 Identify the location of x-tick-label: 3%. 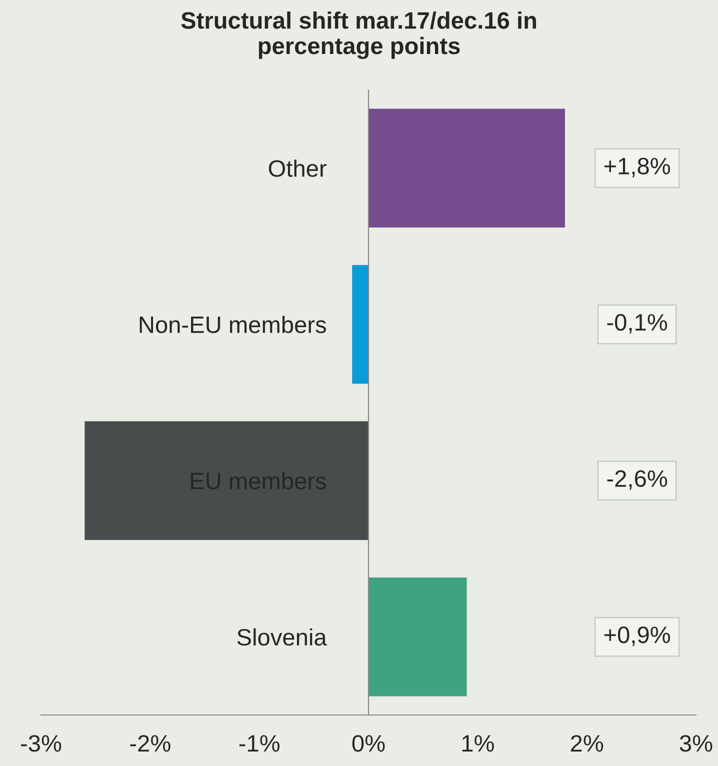
(696, 743).